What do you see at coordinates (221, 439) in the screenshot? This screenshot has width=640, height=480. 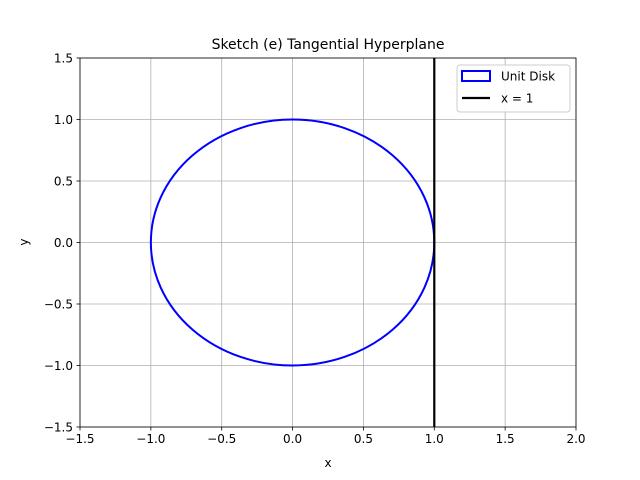 I see `x-tick-label: −0.5` at bounding box center [221, 439].